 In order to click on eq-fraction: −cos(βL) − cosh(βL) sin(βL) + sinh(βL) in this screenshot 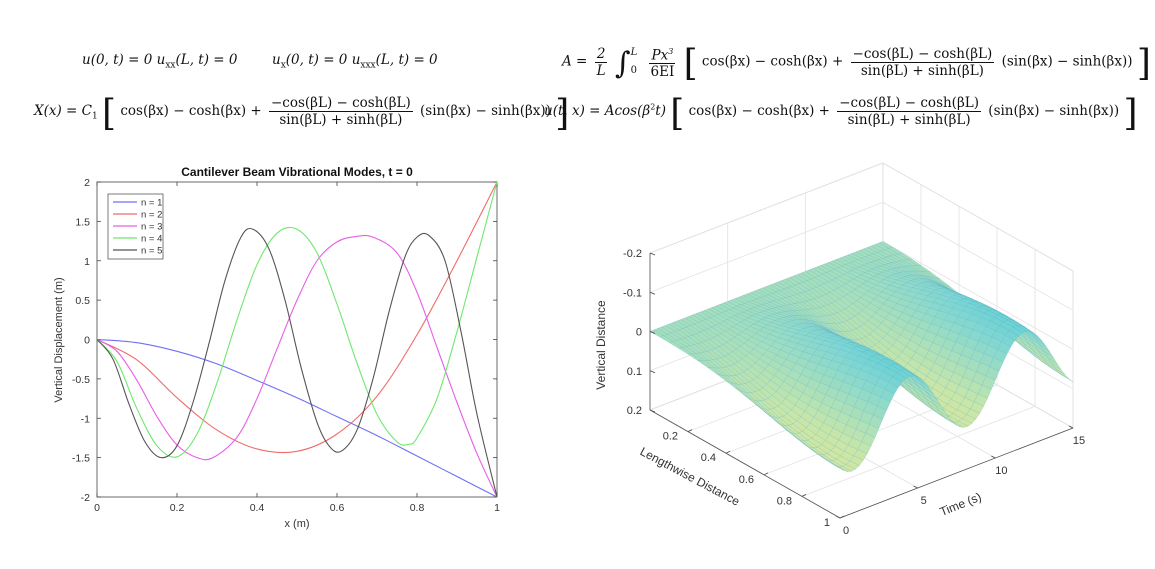, I will do `click(340, 111)`.